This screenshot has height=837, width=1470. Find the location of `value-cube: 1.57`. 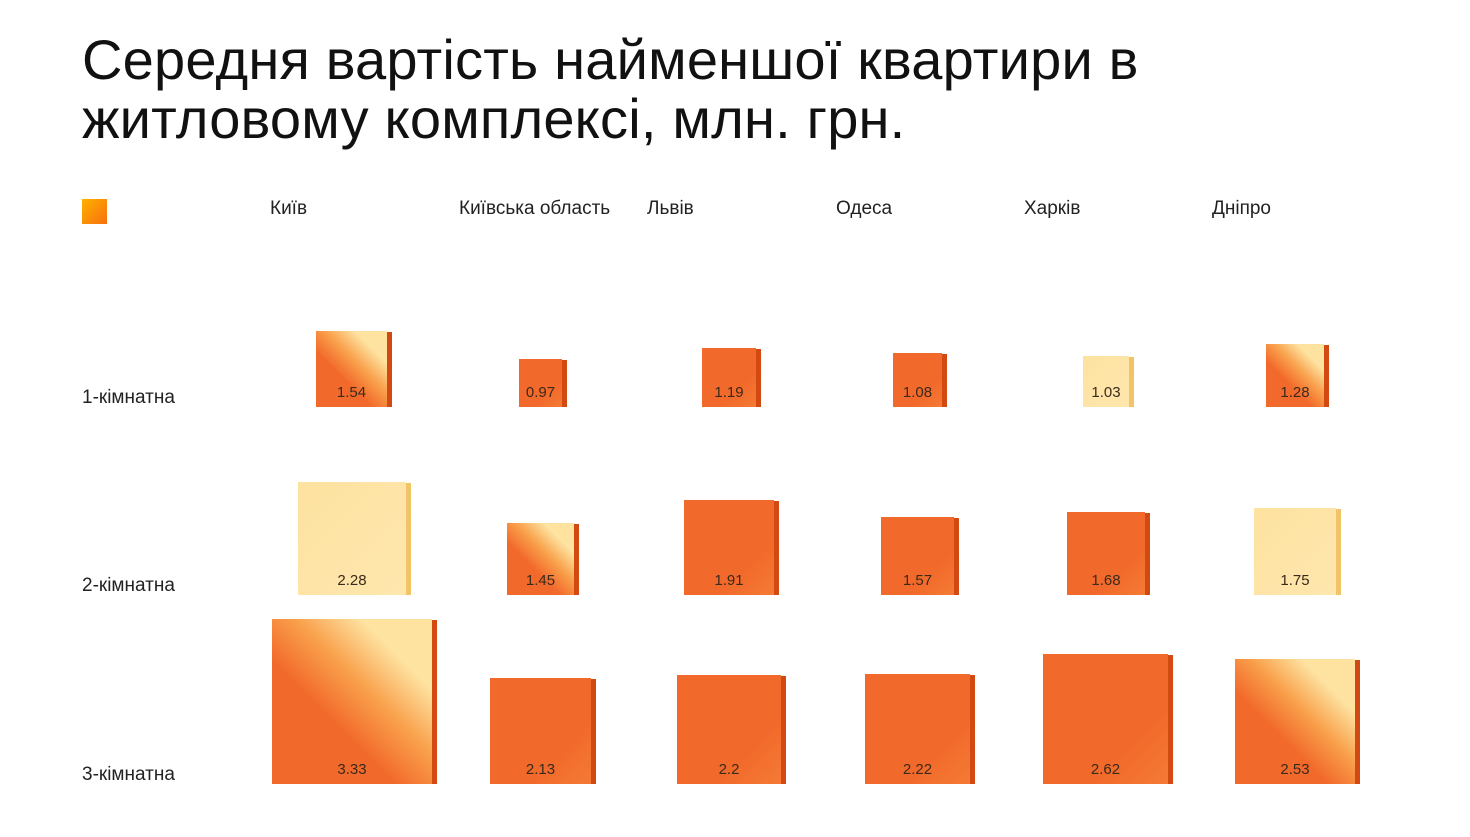

value-cube: 1.57 is located at coordinates (920, 556).